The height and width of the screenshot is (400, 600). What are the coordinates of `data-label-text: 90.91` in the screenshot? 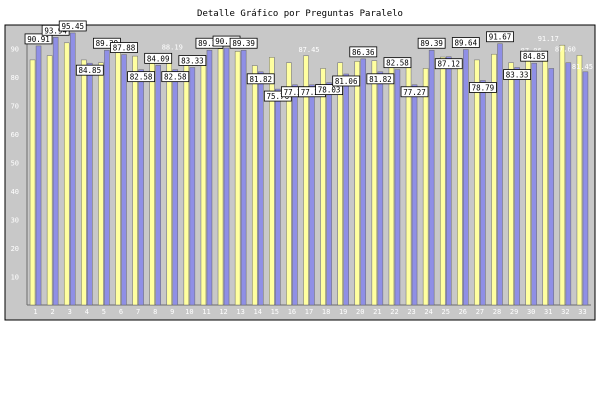 It's located at (38, 39).